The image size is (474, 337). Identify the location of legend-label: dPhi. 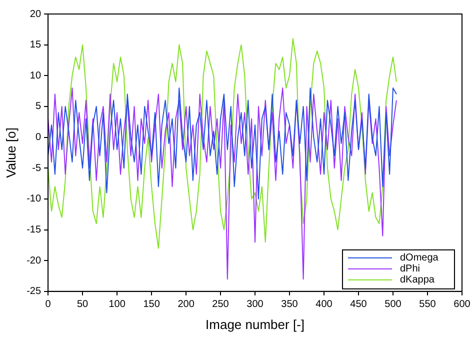
(410, 269).